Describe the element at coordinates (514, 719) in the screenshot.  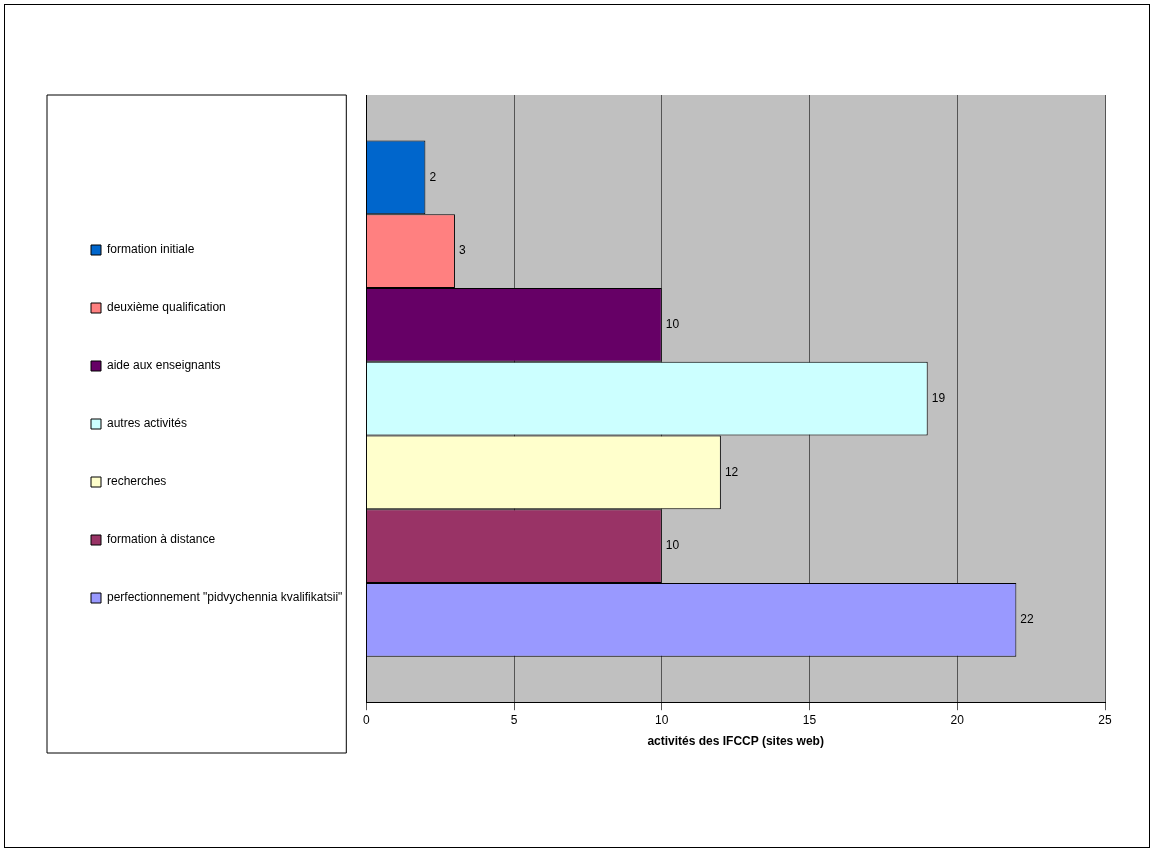
I see `x-tick-label: 5` at that location.